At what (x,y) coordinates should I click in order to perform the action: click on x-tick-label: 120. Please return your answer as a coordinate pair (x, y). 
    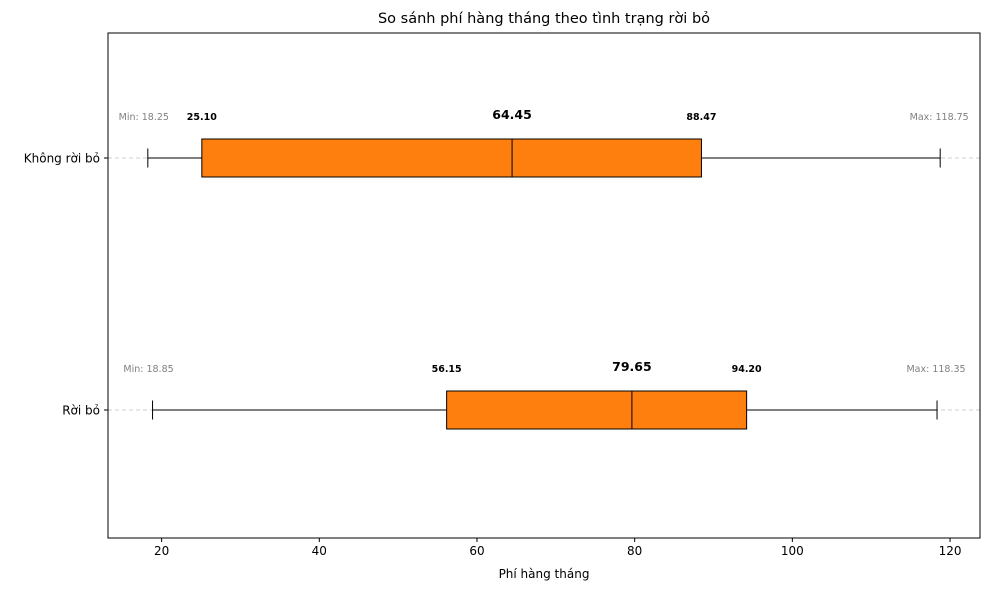
    Looking at the image, I should click on (950, 551).